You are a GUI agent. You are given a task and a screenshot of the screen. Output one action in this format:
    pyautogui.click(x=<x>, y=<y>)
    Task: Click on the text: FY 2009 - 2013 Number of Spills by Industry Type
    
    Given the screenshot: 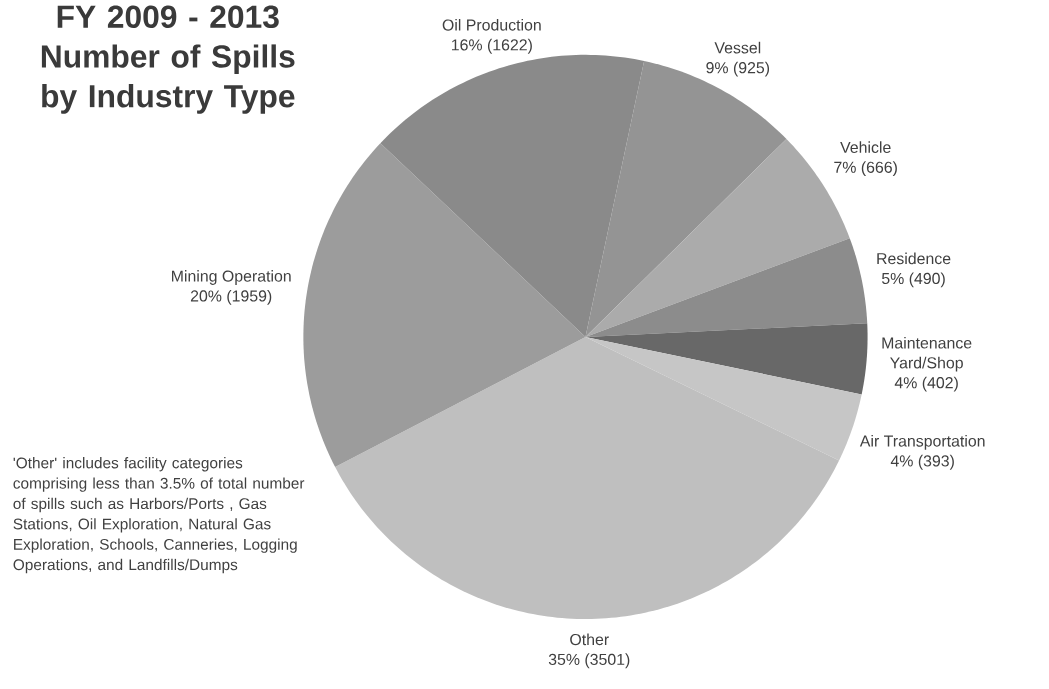 What is the action you would take?
    pyautogui.click(x=168, y=59)
    